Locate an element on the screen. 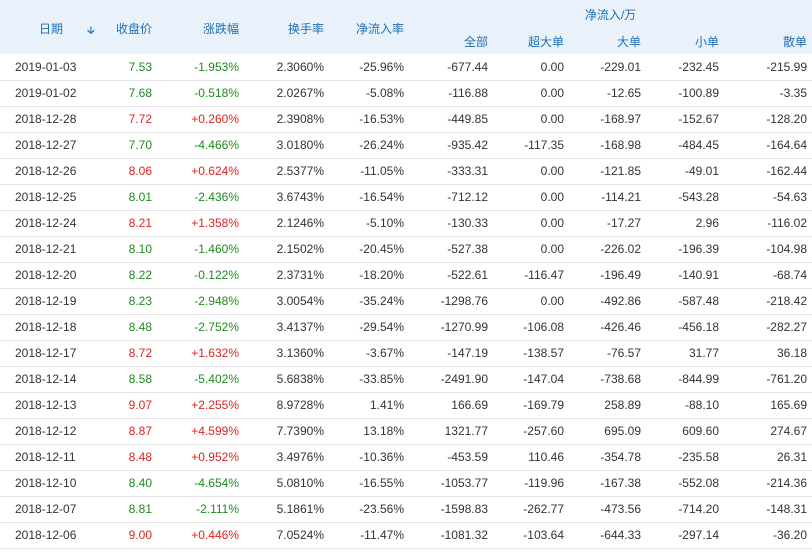 This screenshot has height=556, width=812. date-cell: 2018-12-19 is located at coordinates (50, 301).